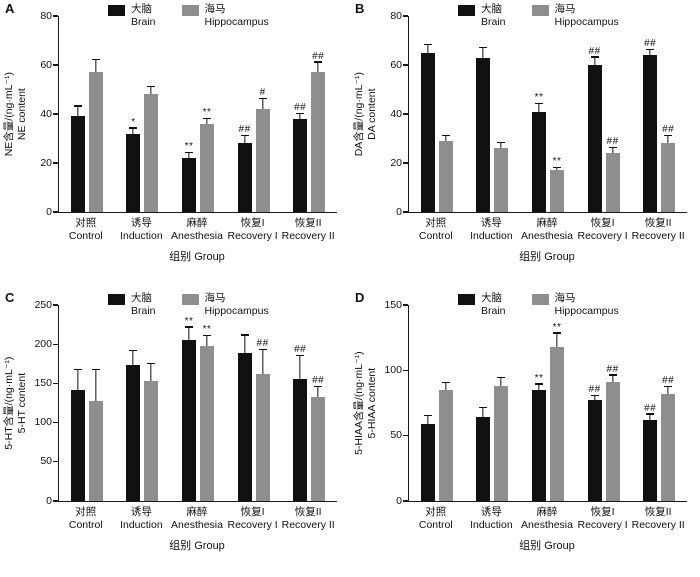 This screenshot has height=577, width=700. Describe the element at coordinates (141, 298) in the screenshot. I see `legend-label-cn: 大脑` at that location.